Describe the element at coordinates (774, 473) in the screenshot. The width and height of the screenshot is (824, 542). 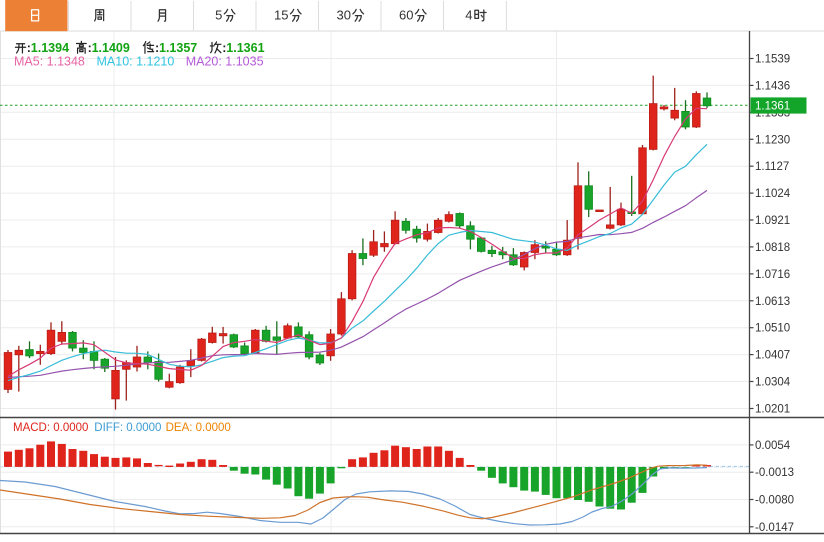
I see `svg-text: -0.0013` at that location.